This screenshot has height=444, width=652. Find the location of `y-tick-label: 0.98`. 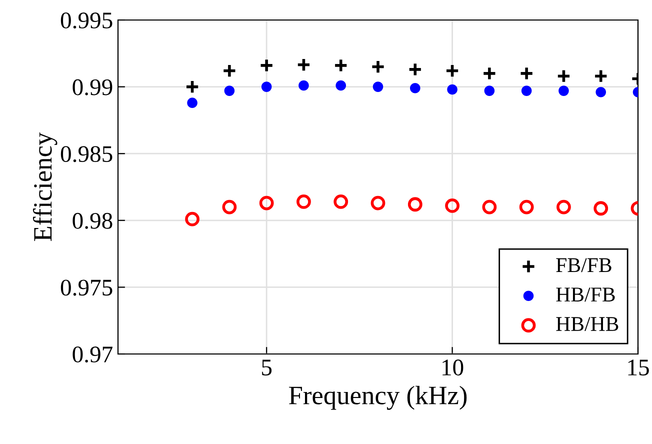

y-tick-label: 0.98 is located at coordinates (92, 220).